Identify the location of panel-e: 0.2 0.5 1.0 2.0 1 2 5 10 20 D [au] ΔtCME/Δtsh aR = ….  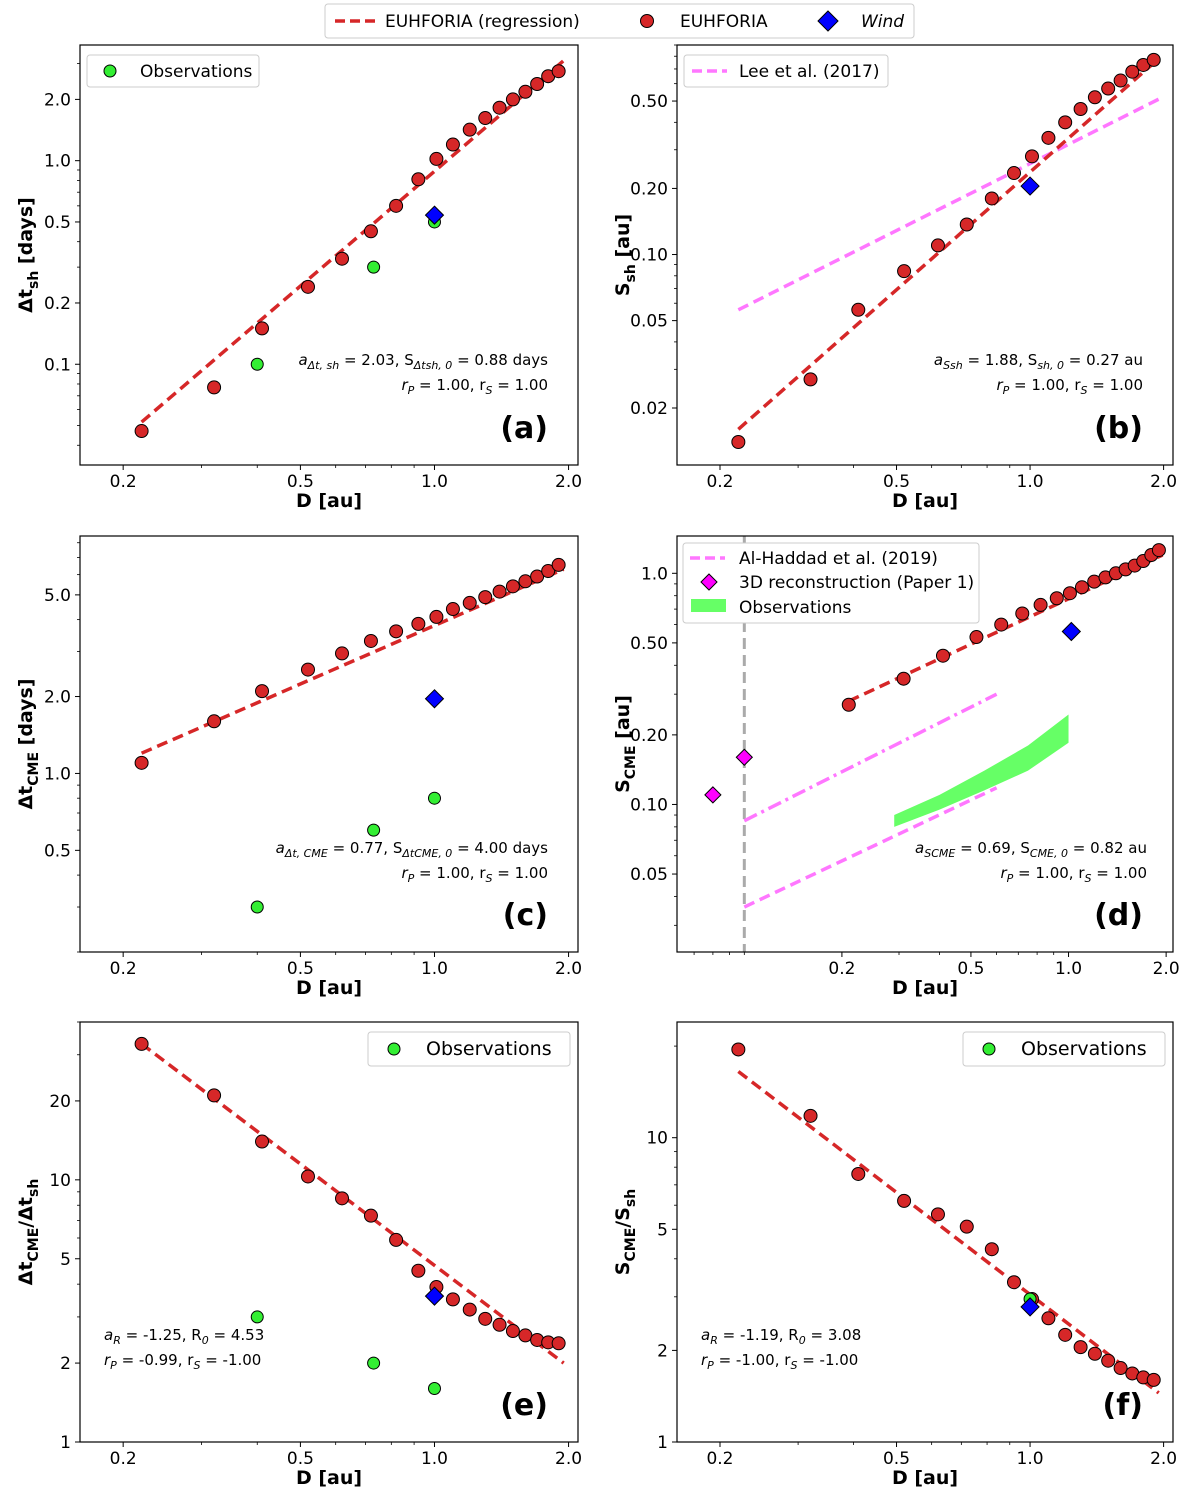
(298, 1255).